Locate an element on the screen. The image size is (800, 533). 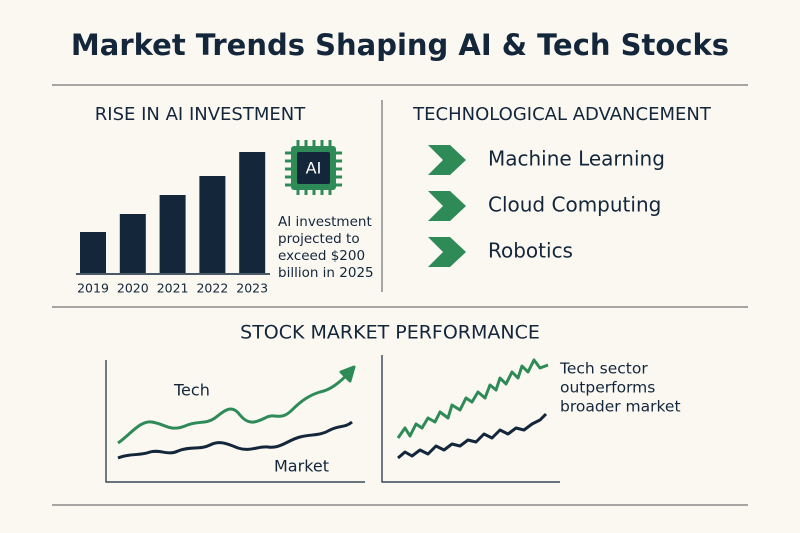
note-line: exceed $200 is located at coordinates (321, 256).